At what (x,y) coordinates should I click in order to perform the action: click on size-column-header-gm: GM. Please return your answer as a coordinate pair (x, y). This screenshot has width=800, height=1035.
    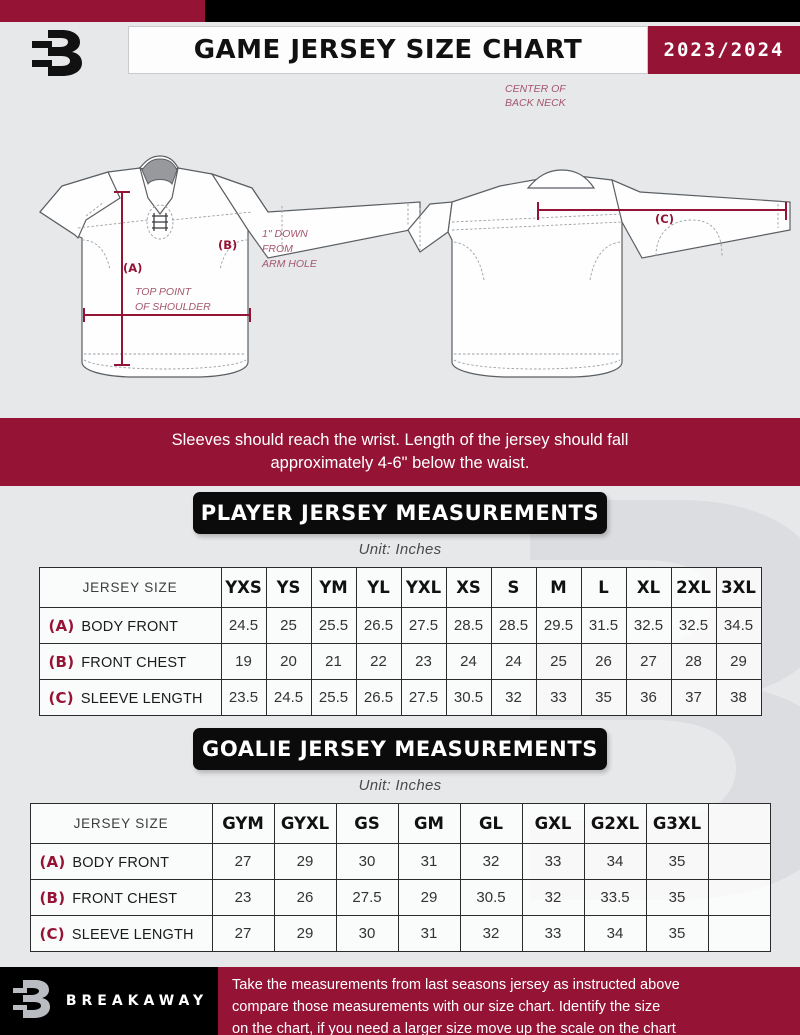
    Looking at the image, I should click on (429, 823).